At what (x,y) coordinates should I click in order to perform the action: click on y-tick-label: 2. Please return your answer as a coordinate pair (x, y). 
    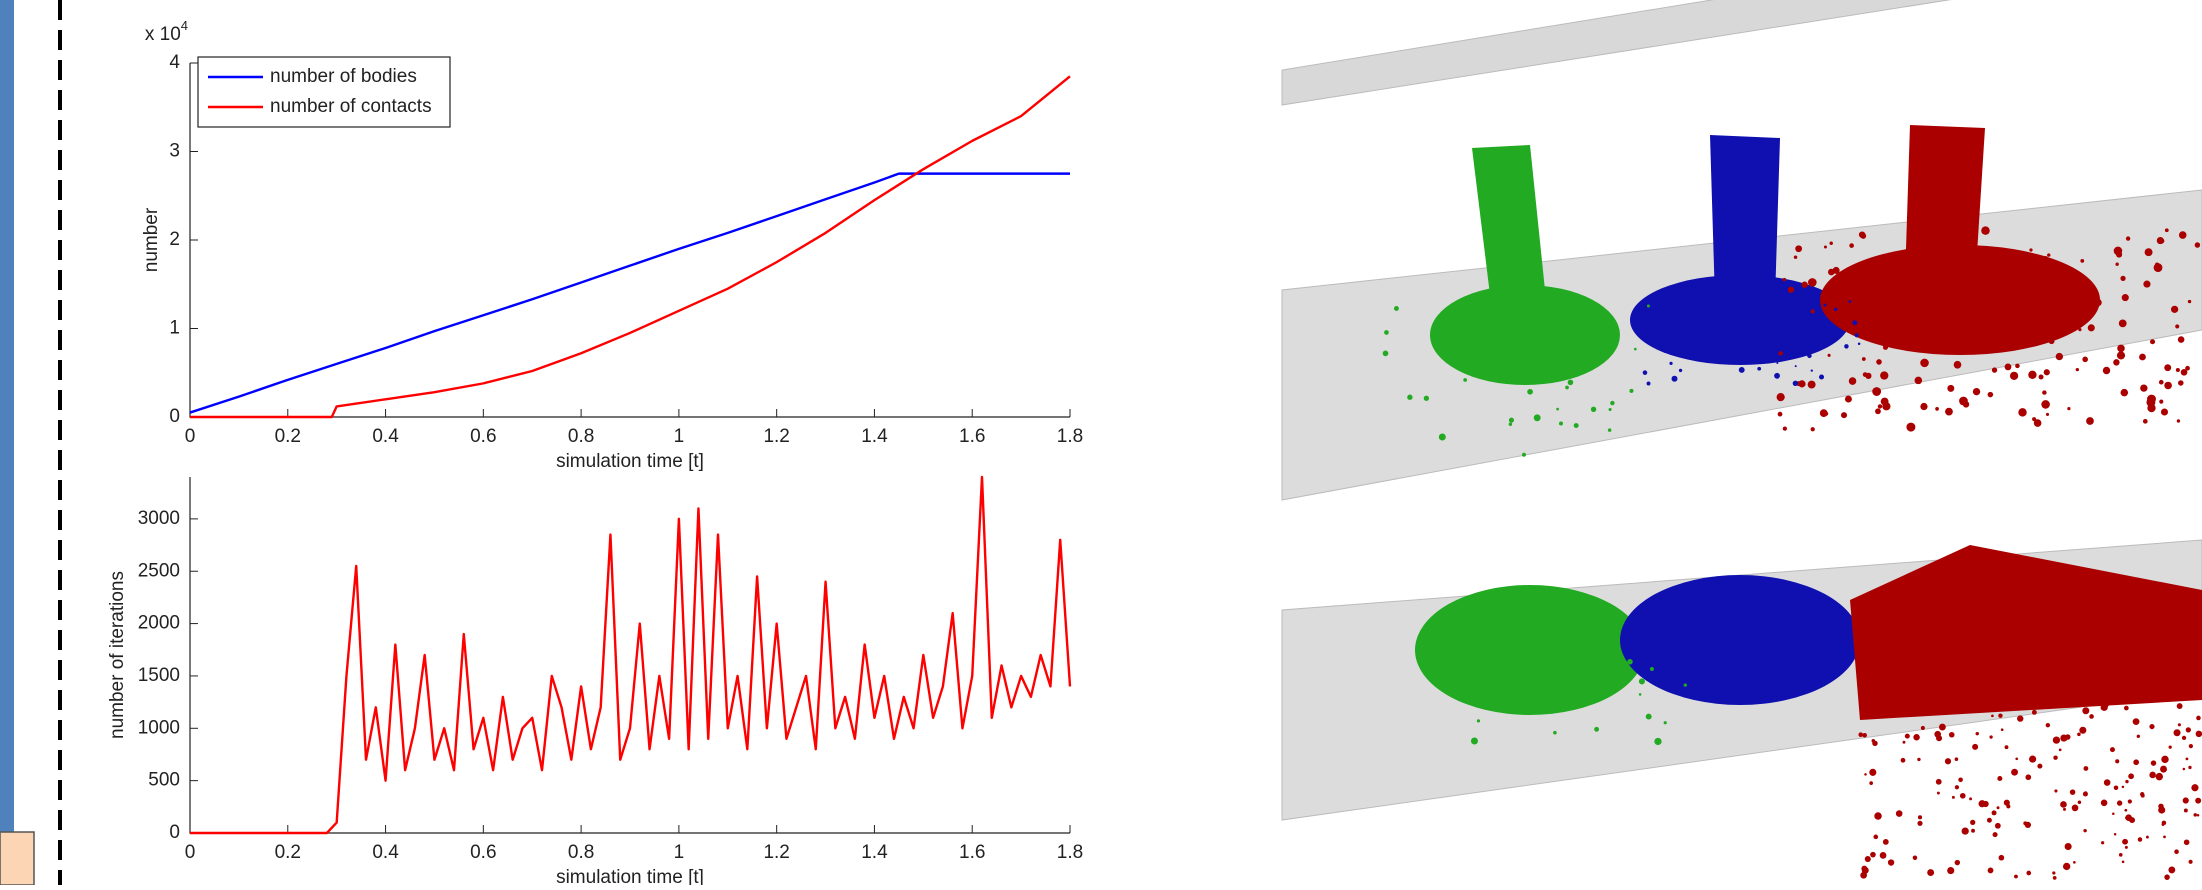
    Looking at the image, I should click on (174, 239).